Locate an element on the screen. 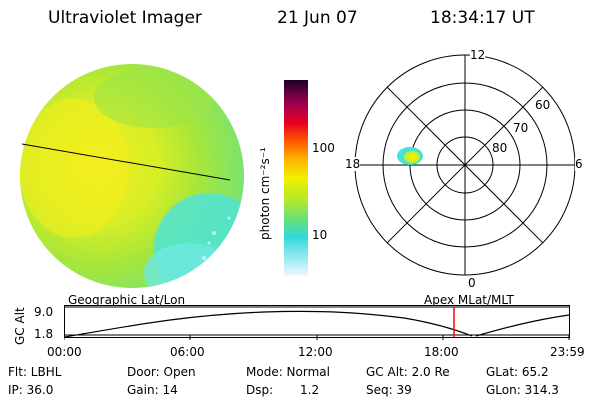 The height and width of the screenshot is (400, 600). strip-xtick-2359: 23:59 is located at coordinates (567, 352).